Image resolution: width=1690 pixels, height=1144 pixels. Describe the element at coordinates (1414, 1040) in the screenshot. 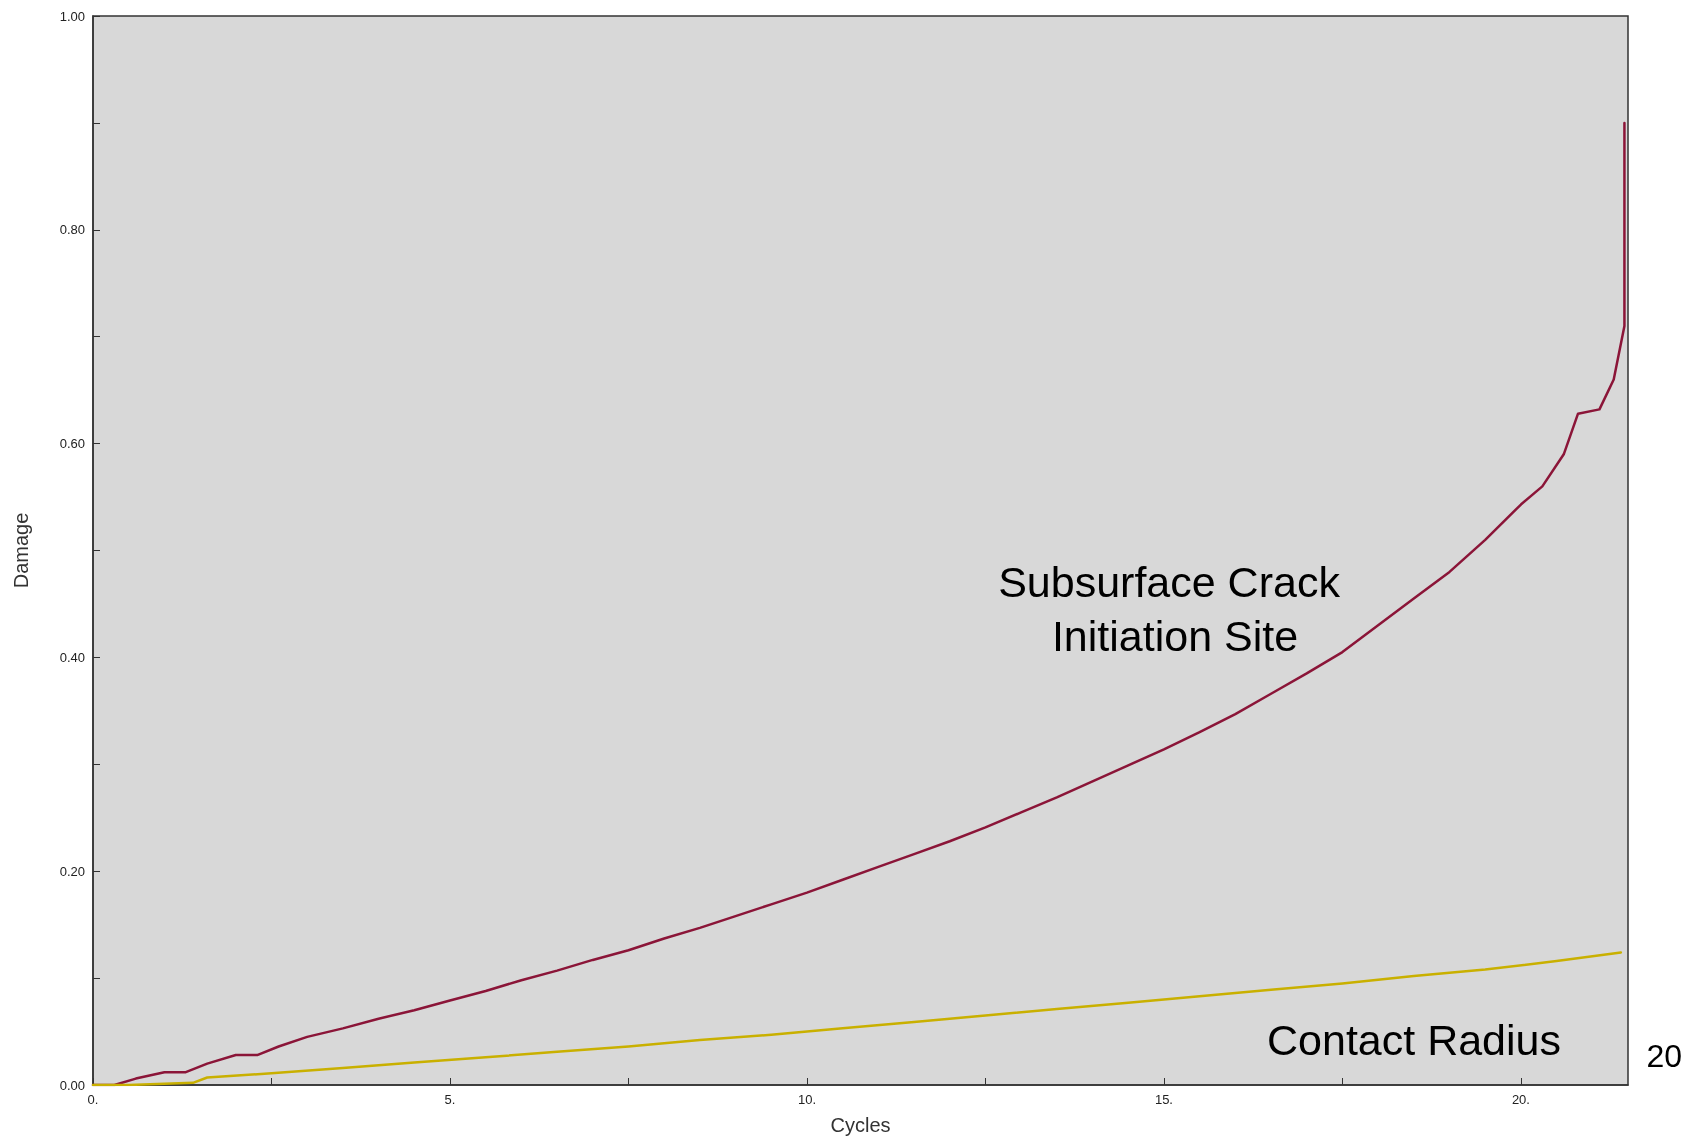

I see `series-label: Contact Radius` at that location.